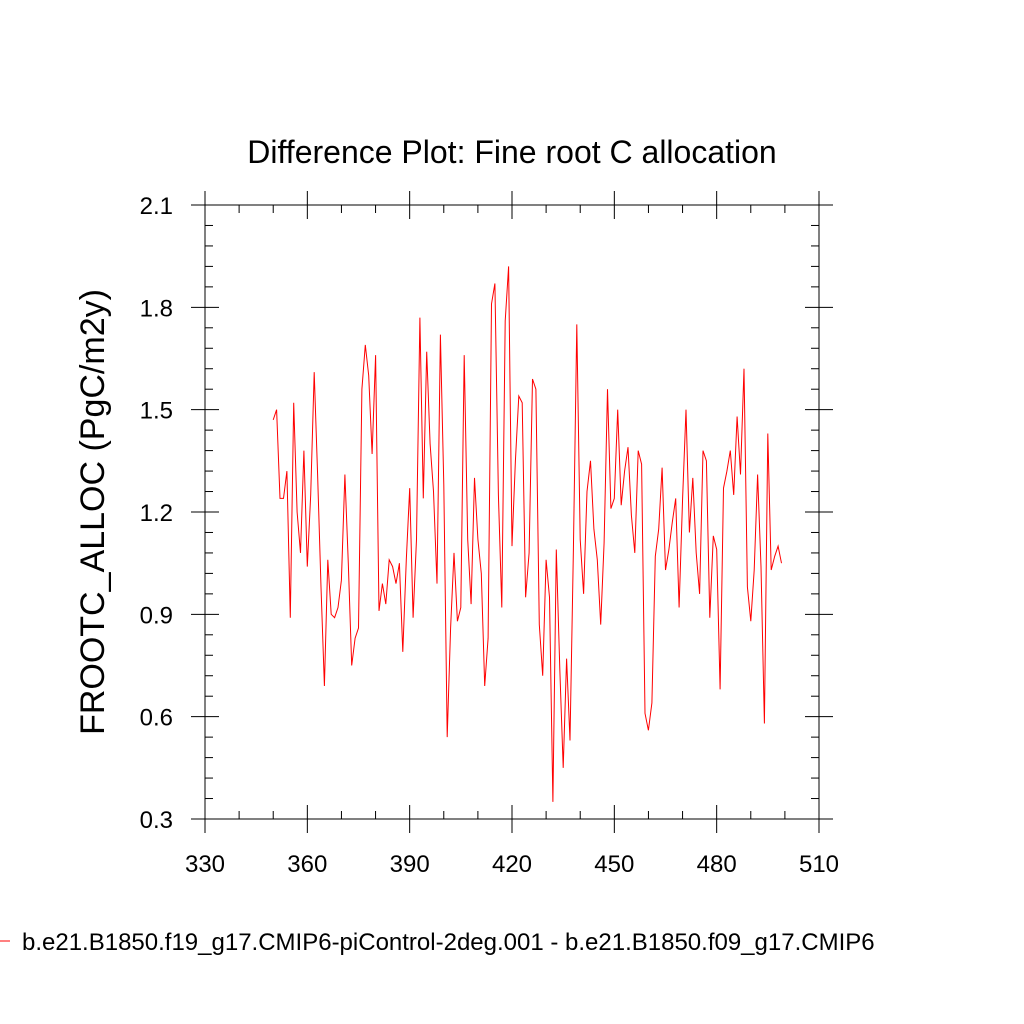  What do you see at coordinates (512, 864) in the screenshot?
I see `x-tick-label: 420` at bounding box center [512, 864].